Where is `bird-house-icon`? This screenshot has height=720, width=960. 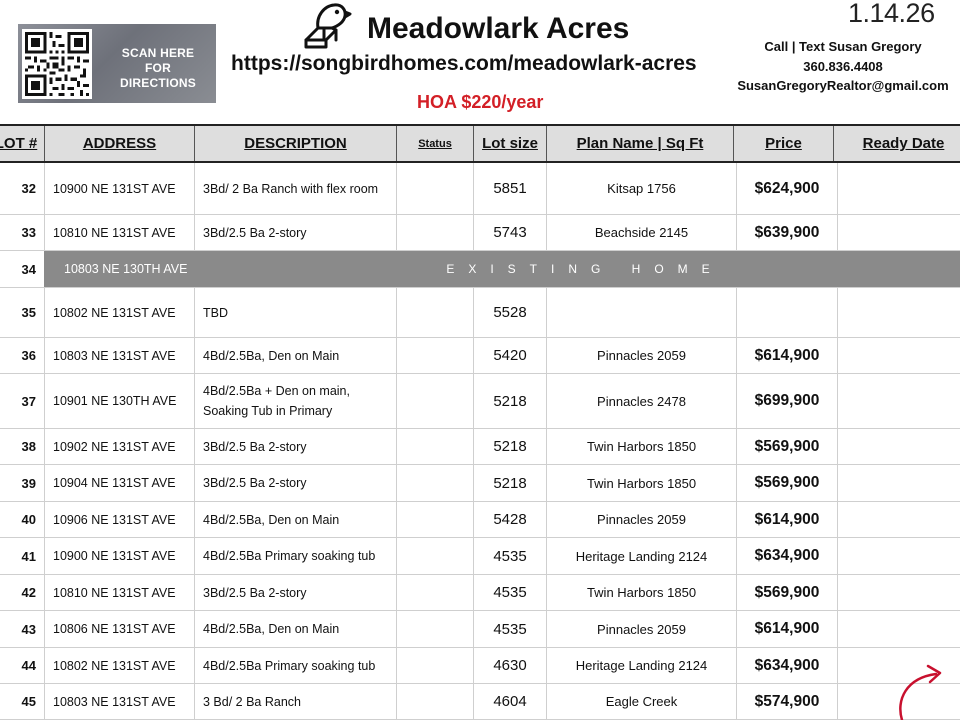
bird-house-icon is located at coordinates (326, 25).